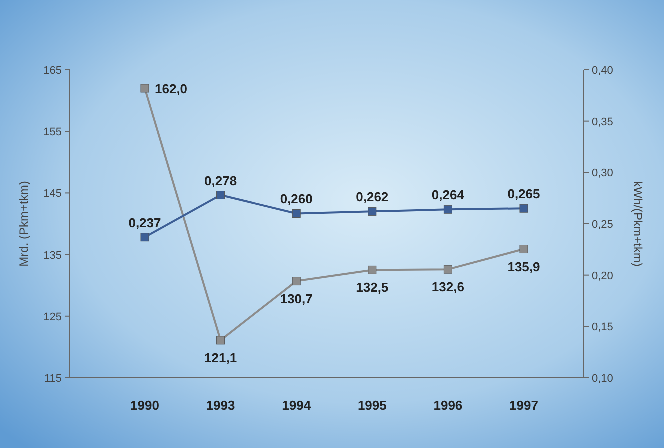  Describe the element at coordinates (524, 266) in the screenshot. I see `data-label: 135,9` at that location.